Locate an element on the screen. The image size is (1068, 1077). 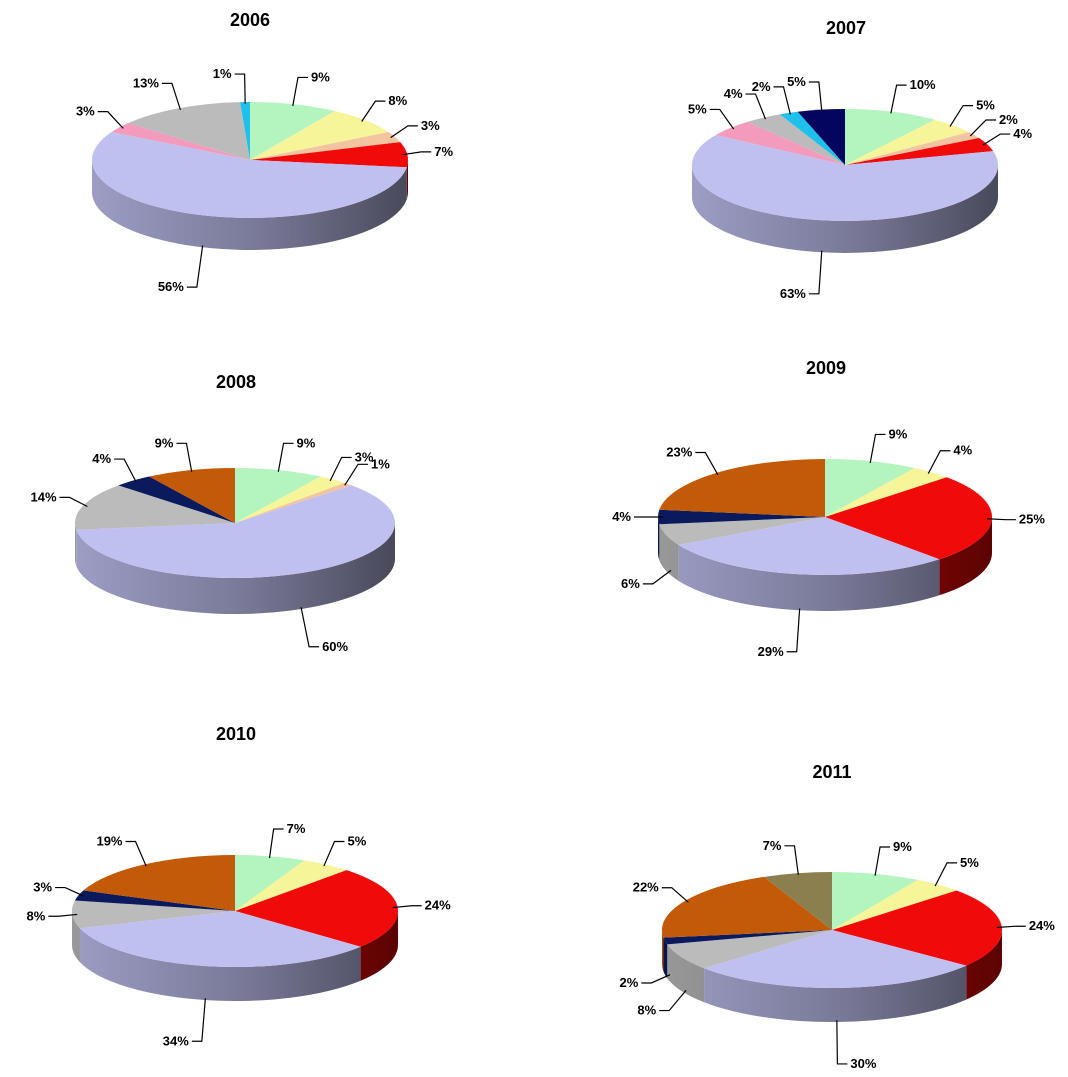
percent-label: 29% is located at coordinates (771, 651).